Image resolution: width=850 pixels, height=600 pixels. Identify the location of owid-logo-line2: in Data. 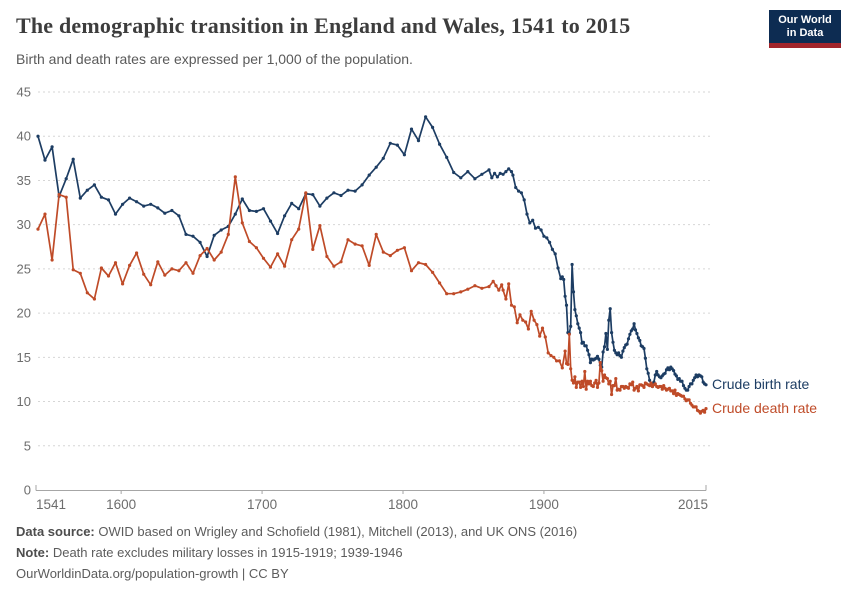
(805, 32).